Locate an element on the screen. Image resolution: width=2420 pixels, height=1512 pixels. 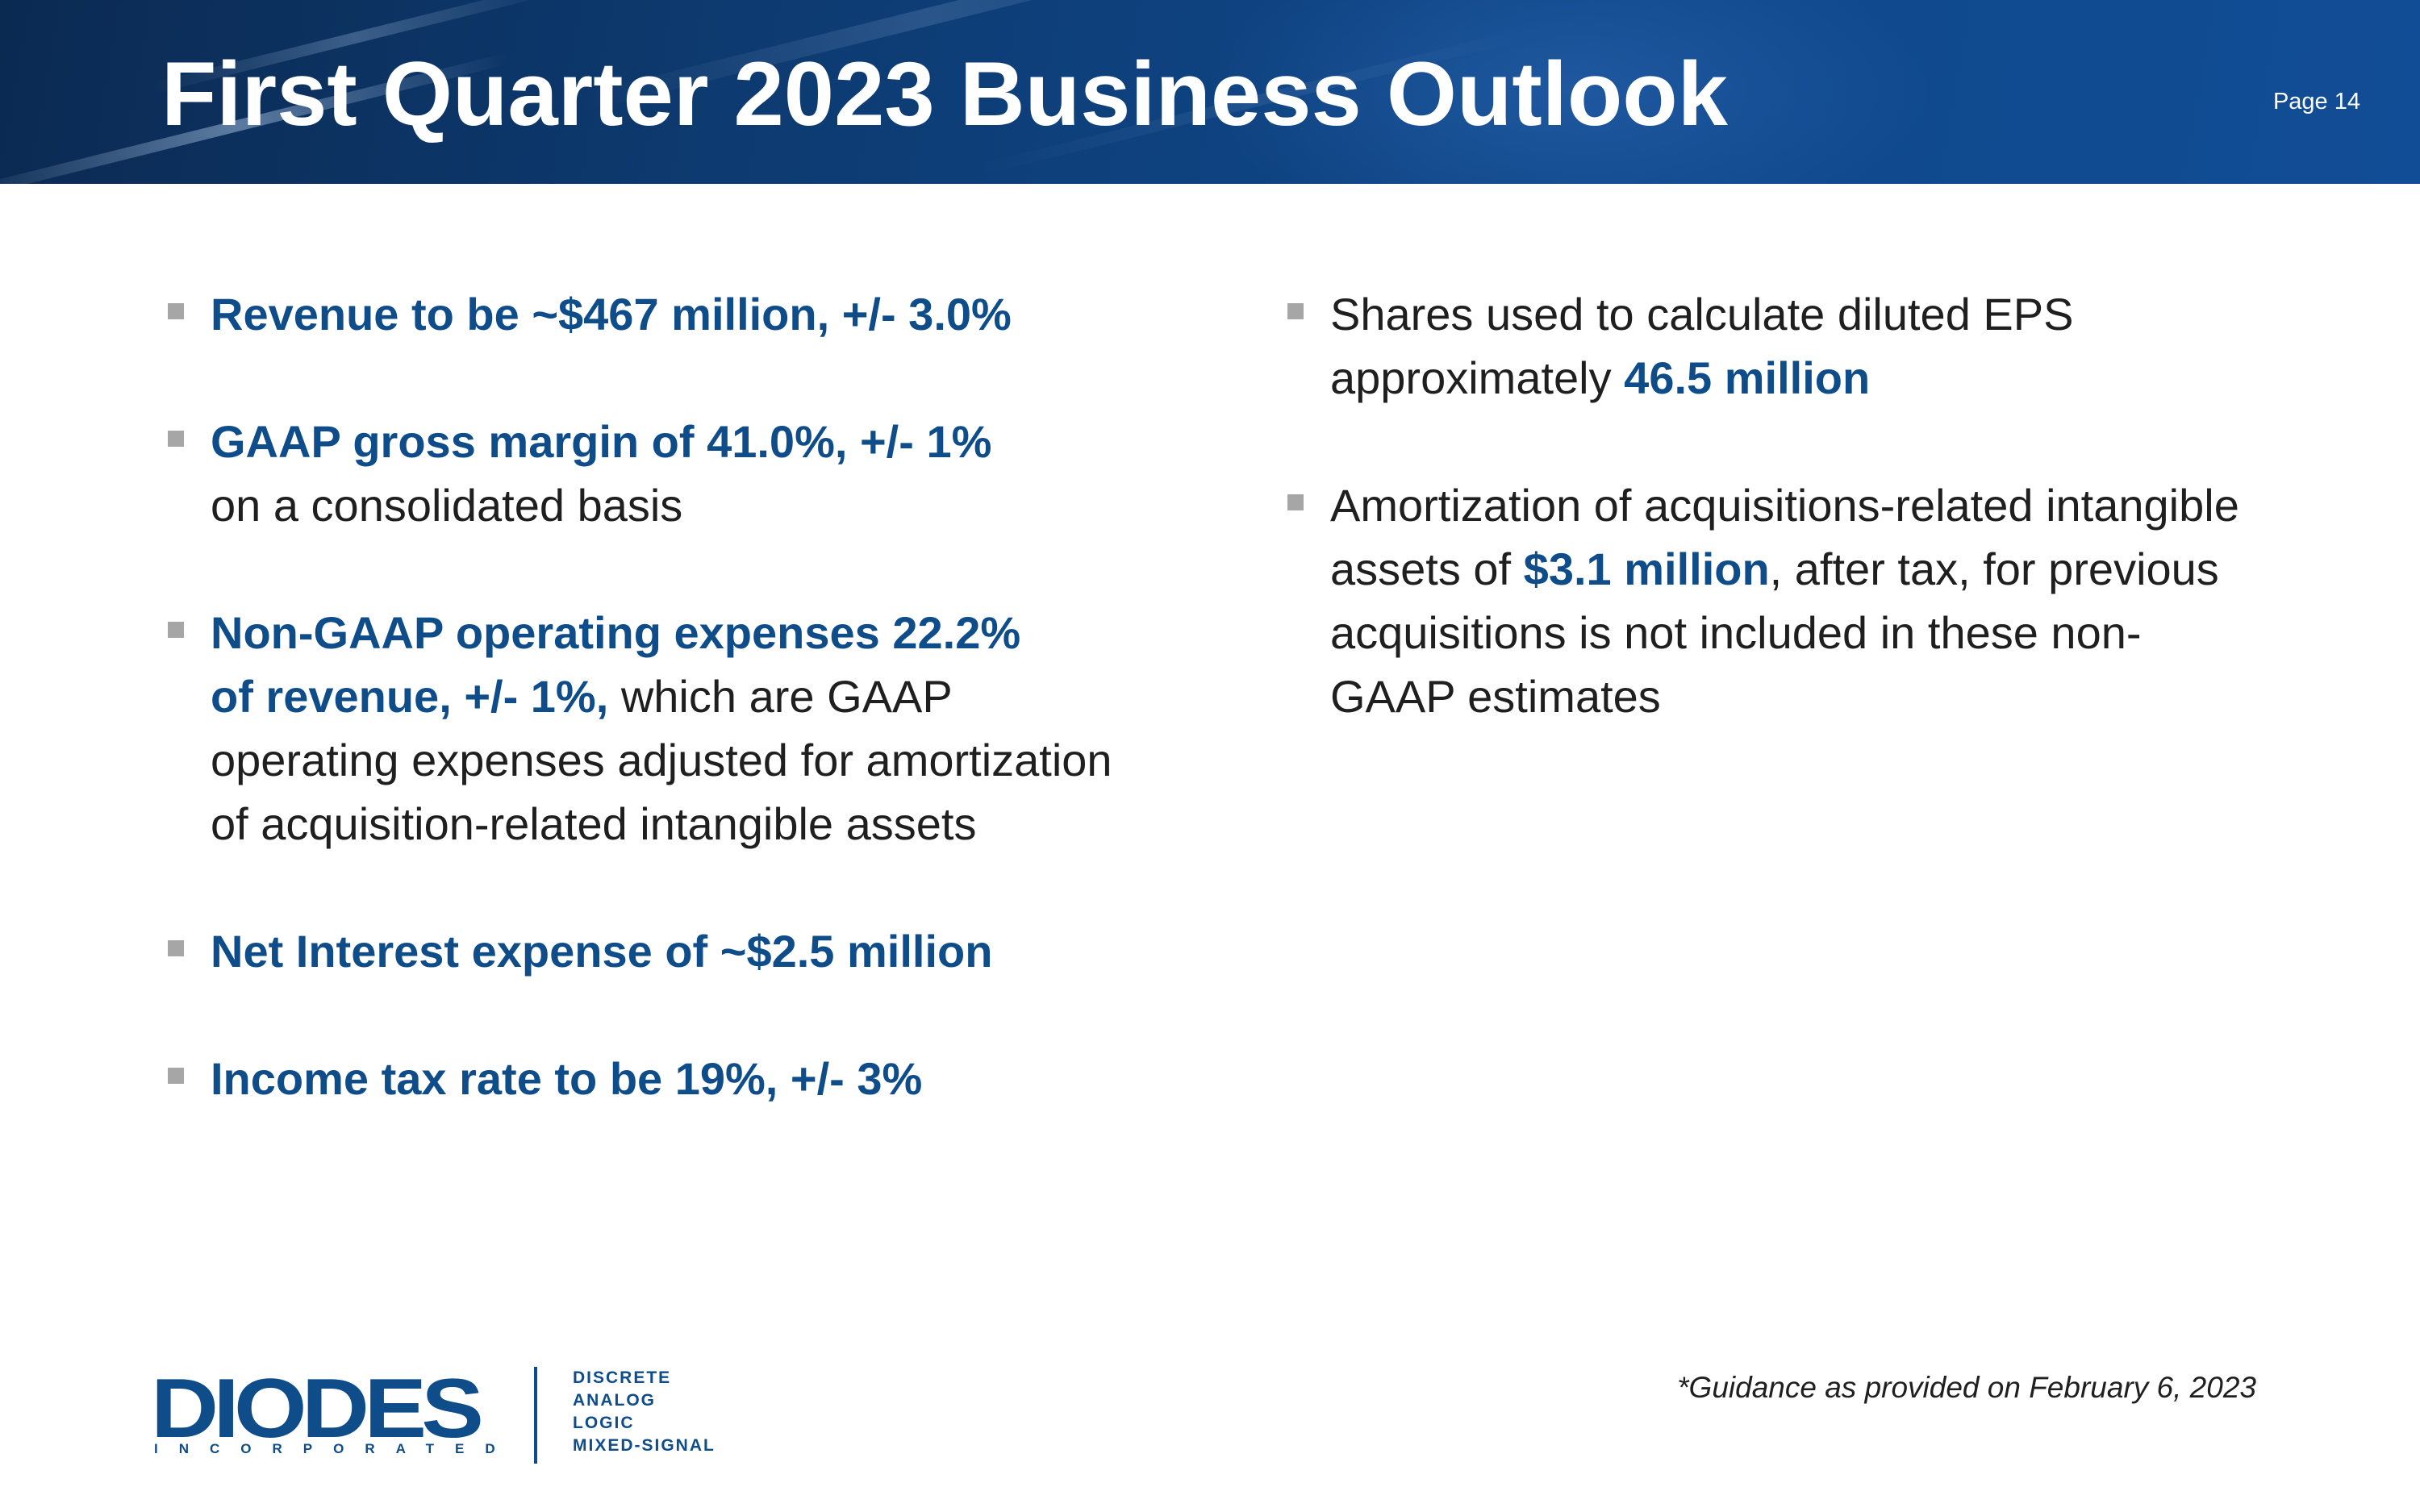
bullet-revenue: Revenue to be ~$467 million, +/- 3.0% is located at coordinates (693, 314).